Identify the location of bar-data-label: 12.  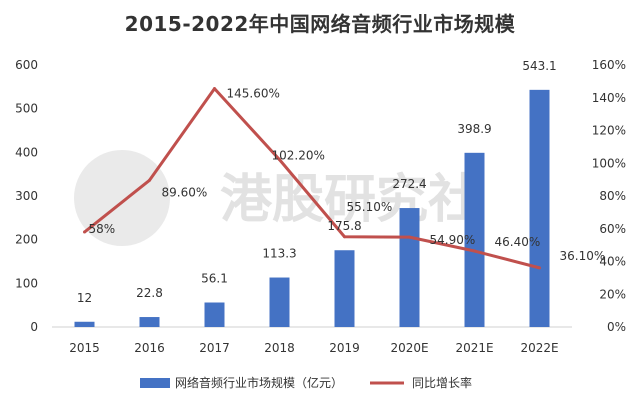
(84, 298).